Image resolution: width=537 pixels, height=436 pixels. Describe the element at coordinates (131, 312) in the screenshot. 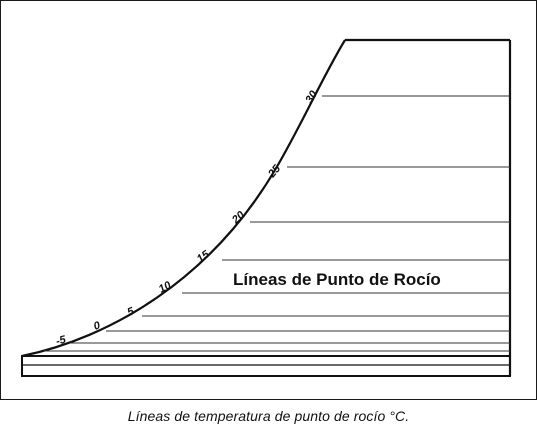

I see `tick-label: 5` at that location.